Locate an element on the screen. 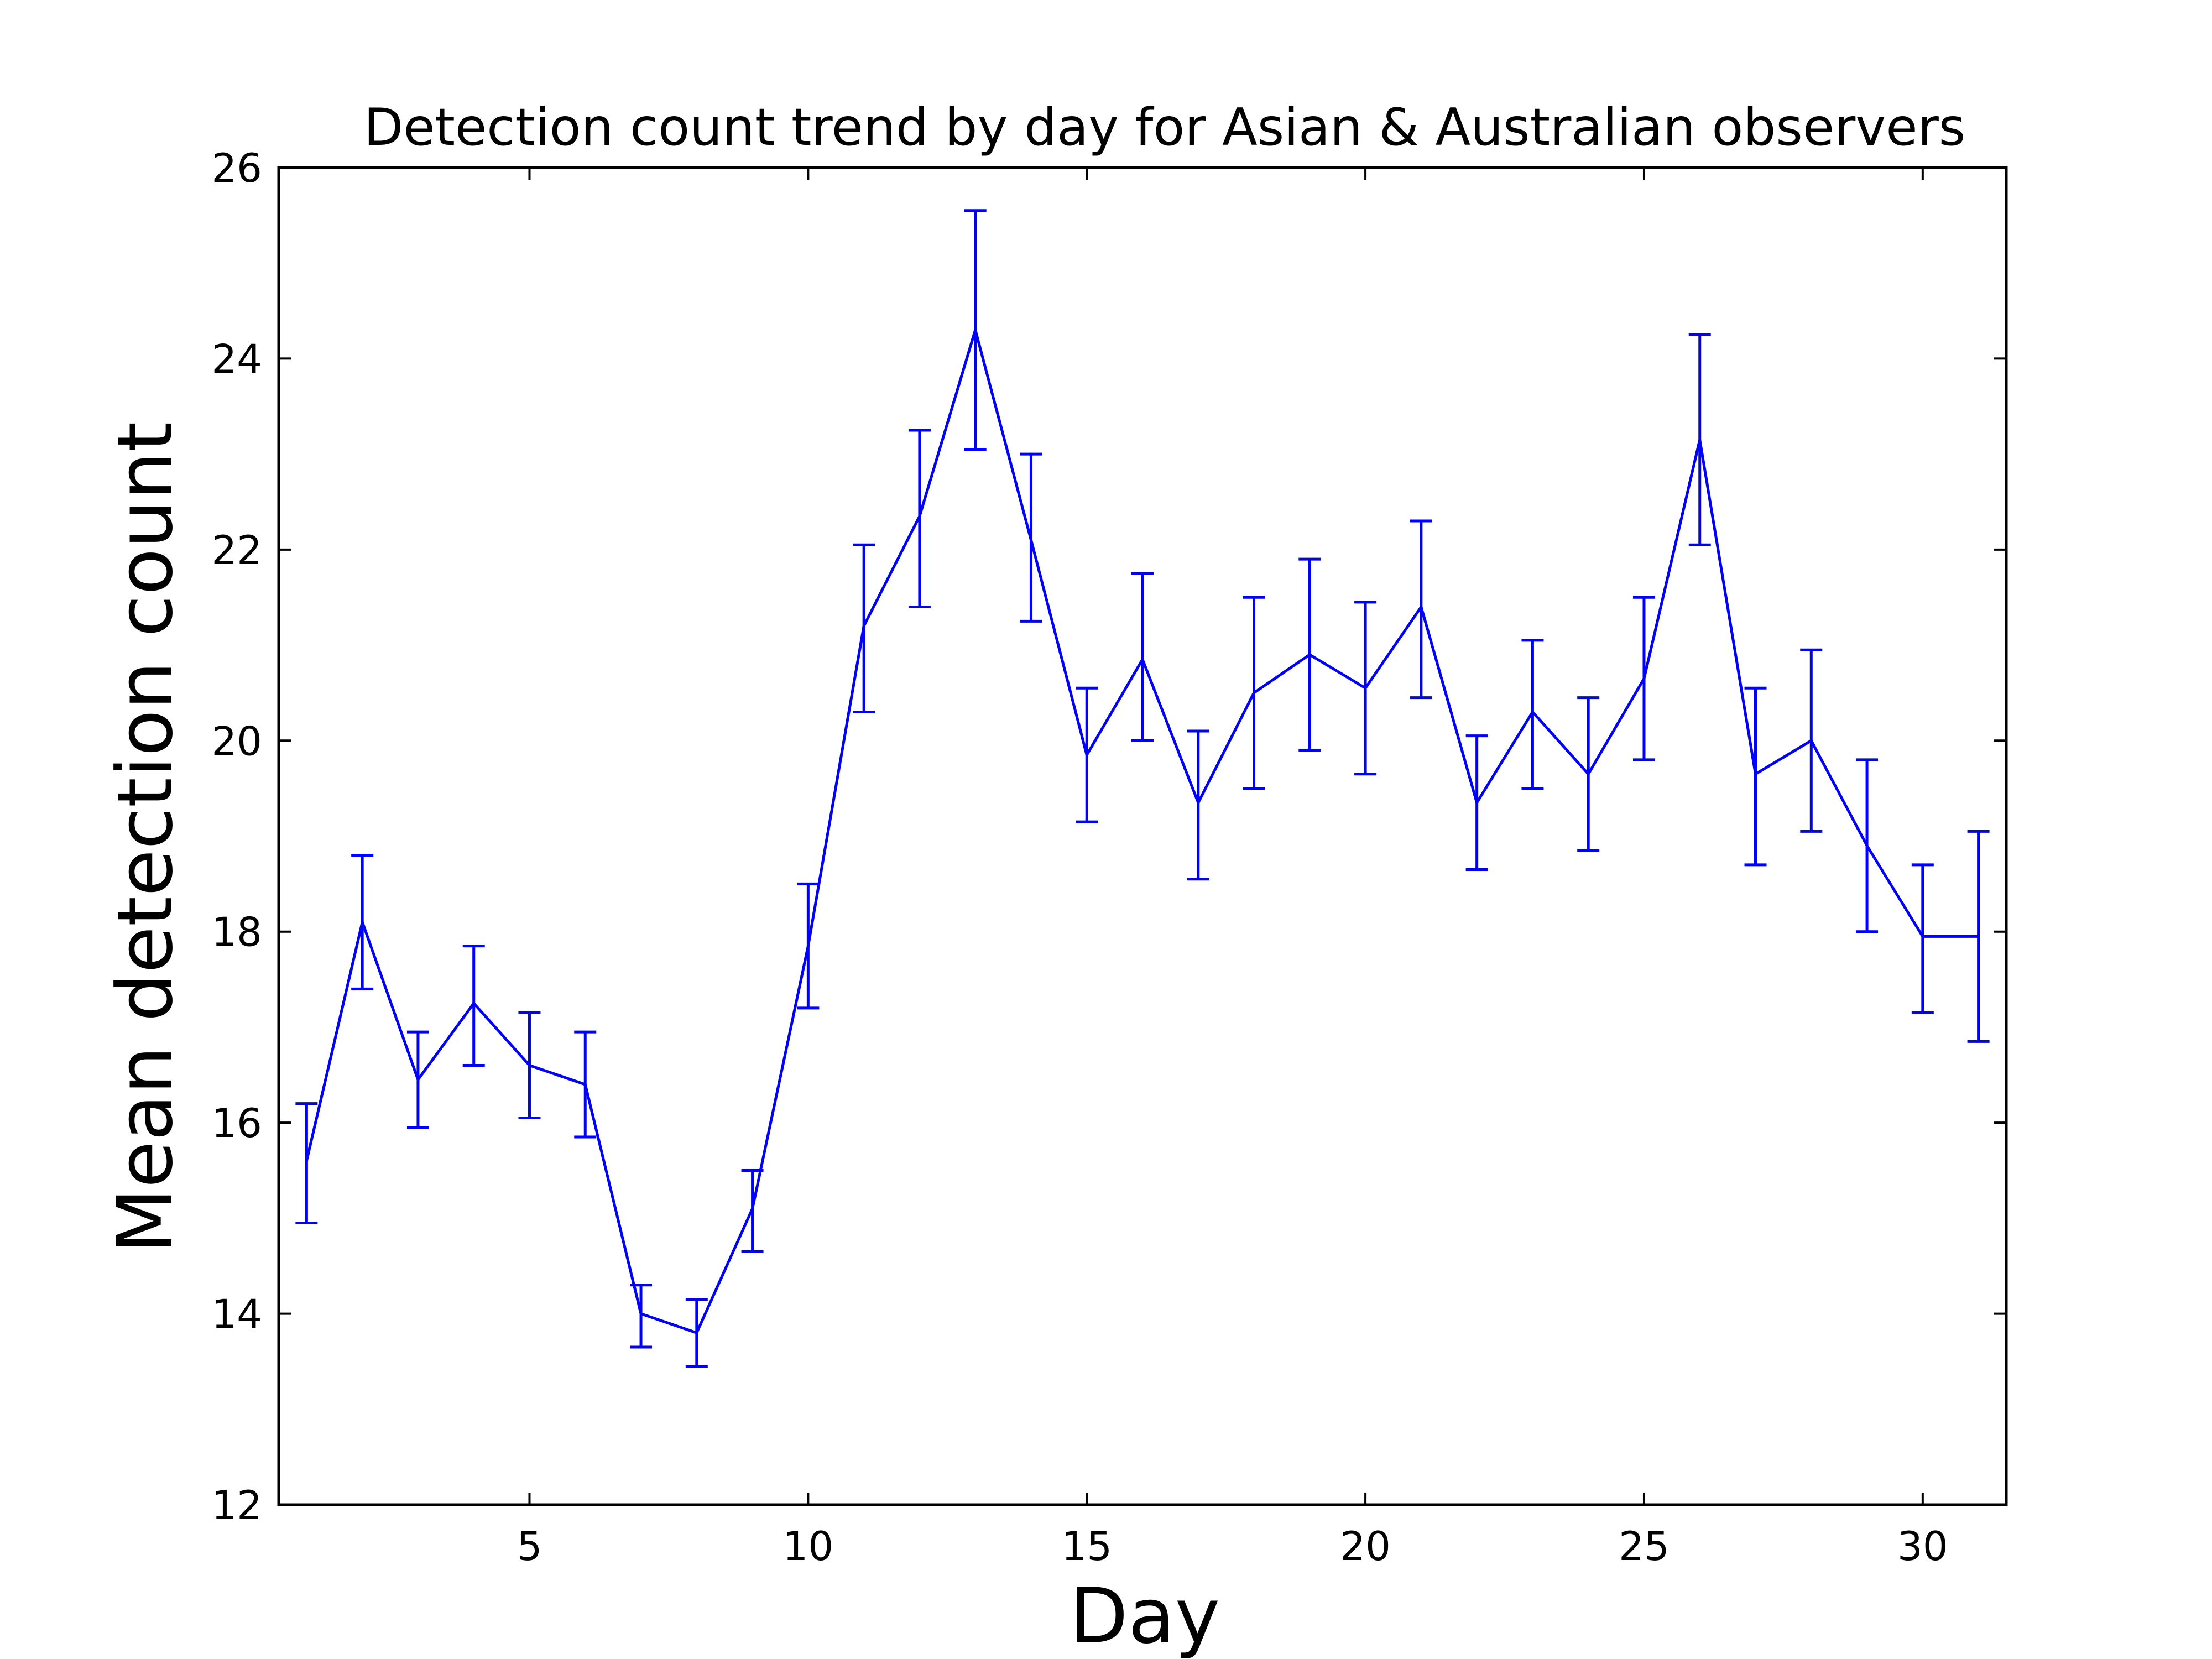  y-tick-label: 26 is located at coordinates (237, 168).